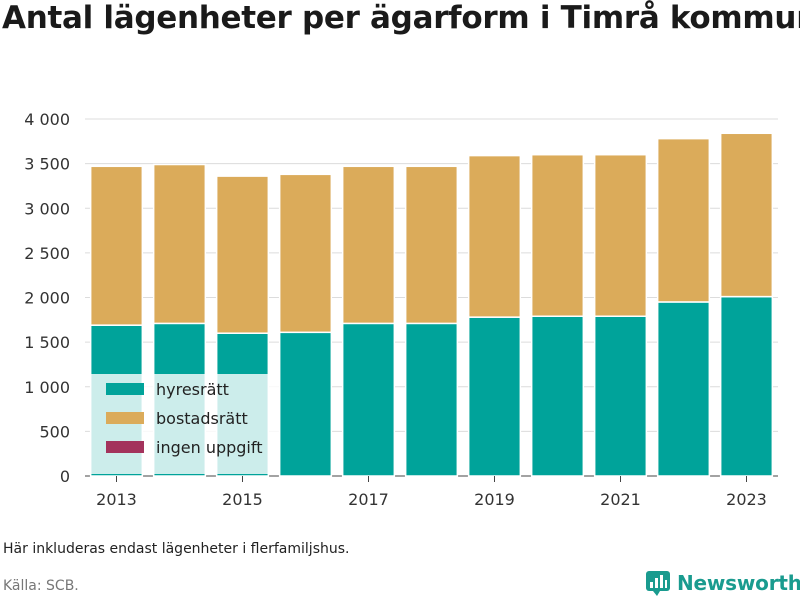 This screenshot has height=600, width=800. Describe the element at coordinates (47, 164) in the screenshot. I see `y-tick-label: 3 500` at that location.